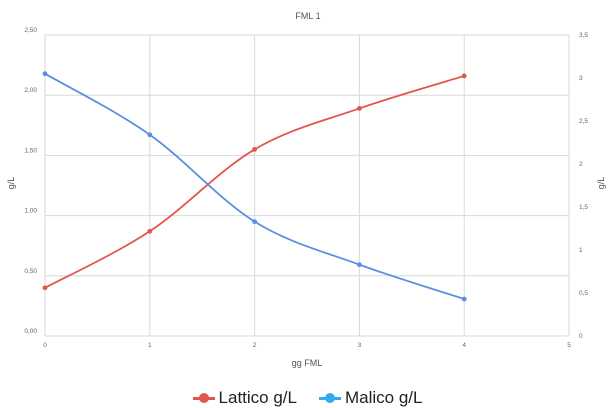 This screenshot has height=408, width=615. What do you see at coordinates (30, 271) in the screenshot?
I see `y-tick-label: 0,50` at bounding box center [30, 271].